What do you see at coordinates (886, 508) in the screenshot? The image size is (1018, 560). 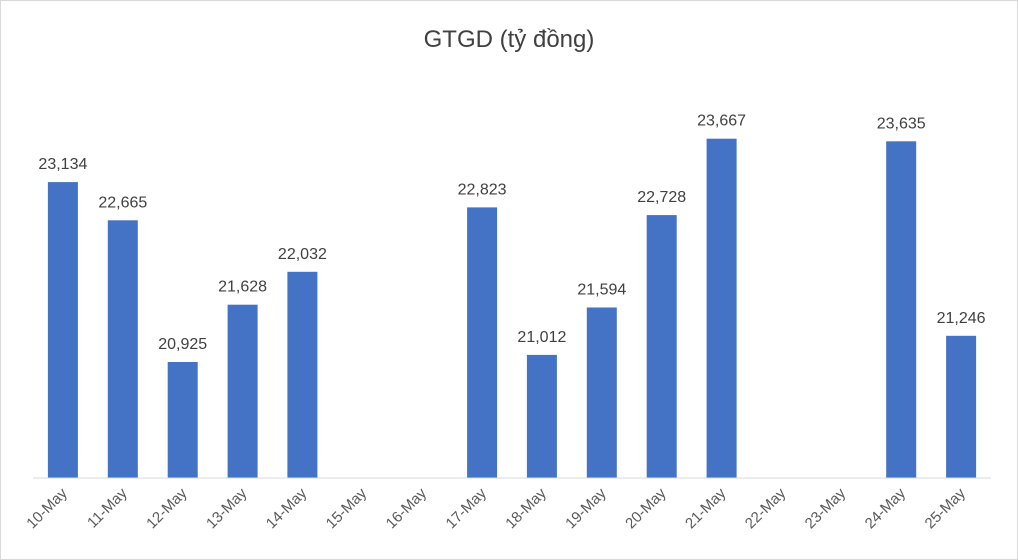 I see `x-tick-24-May: 24-May` at bounding box center [886, 508].